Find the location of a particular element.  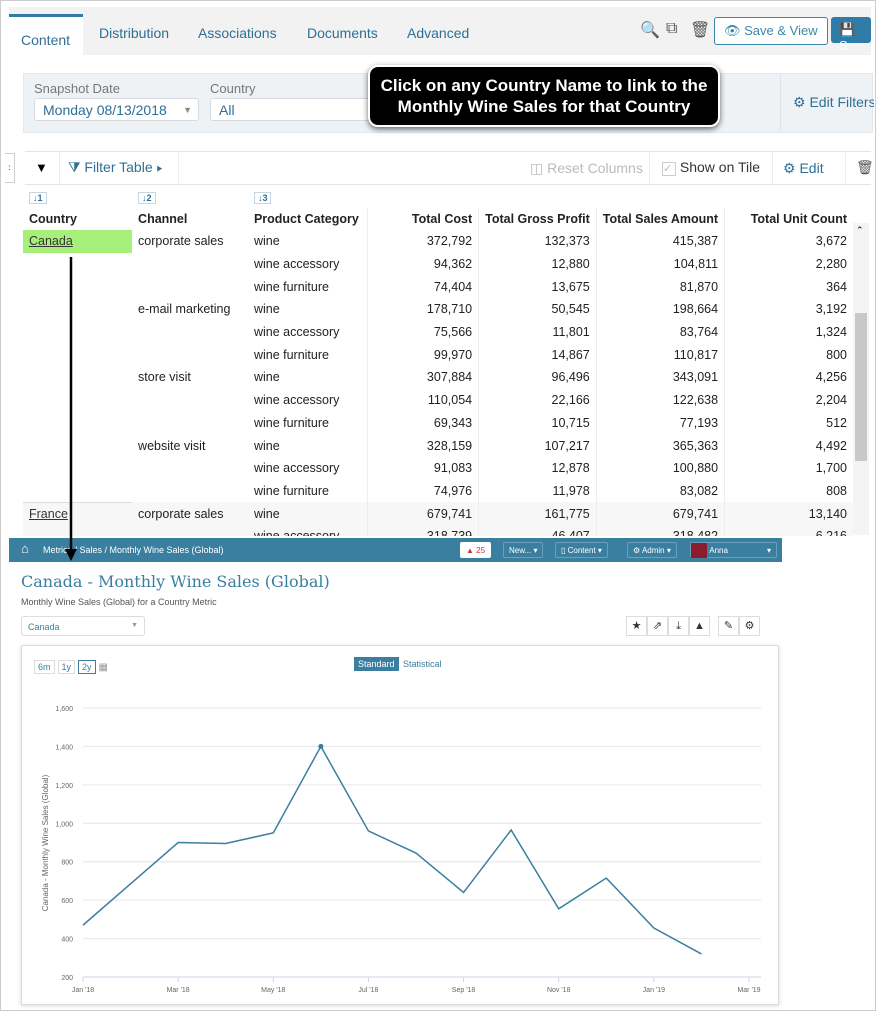

copy-icon: ⧉ is located at coordinates (672, 28).